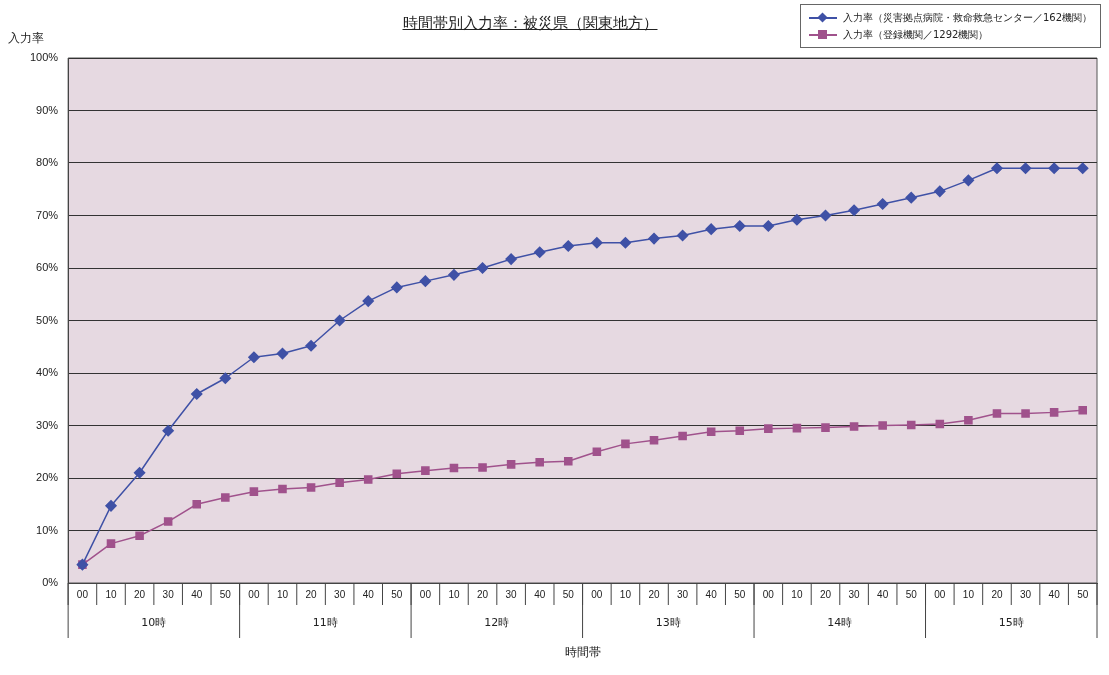  Describe the element at coordinates (47, 319) in the screenshot. I see `y-tick-label: 50%` at that location.